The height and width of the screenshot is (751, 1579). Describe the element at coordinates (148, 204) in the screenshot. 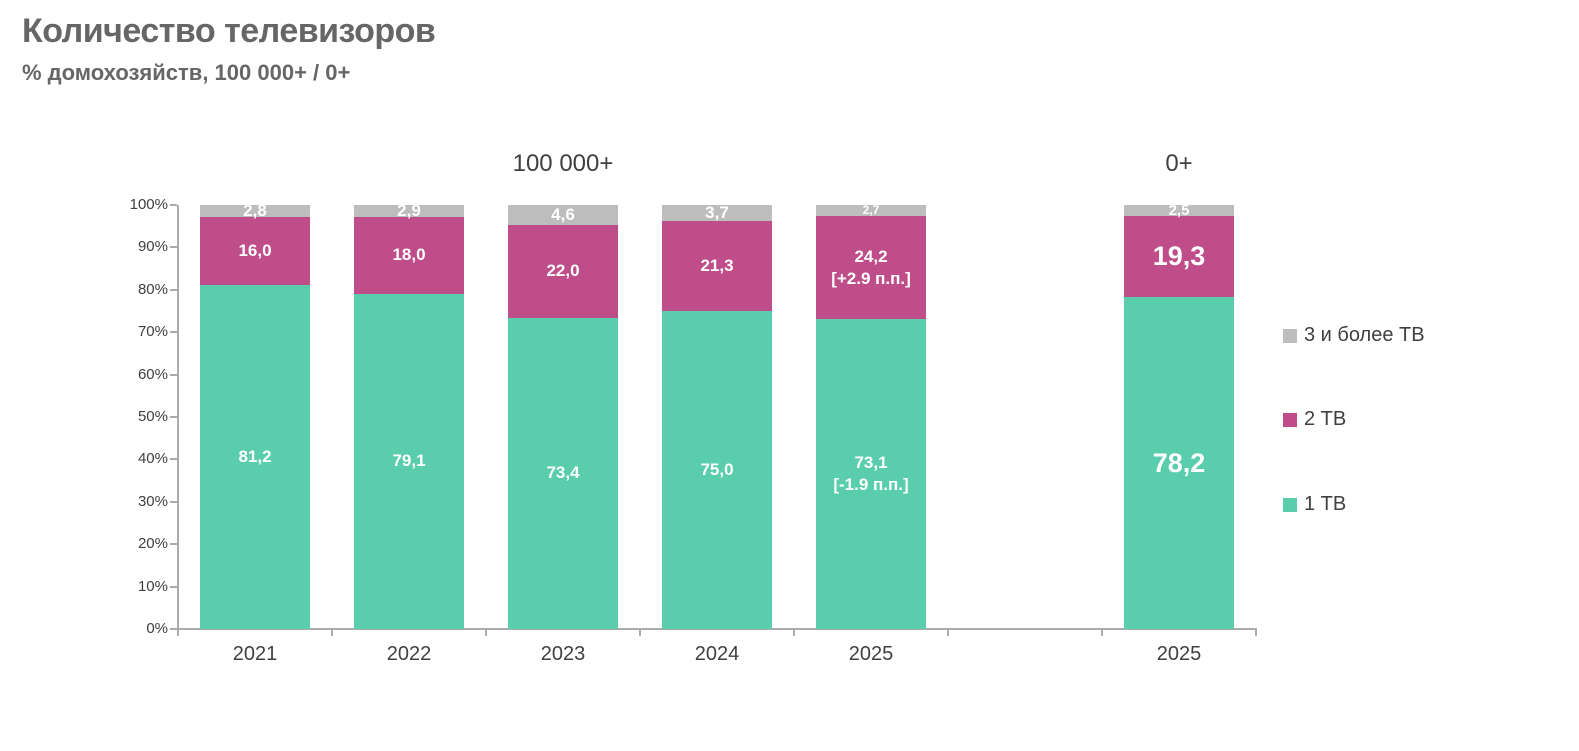

I see `y-axis-label: 100%` at that location.